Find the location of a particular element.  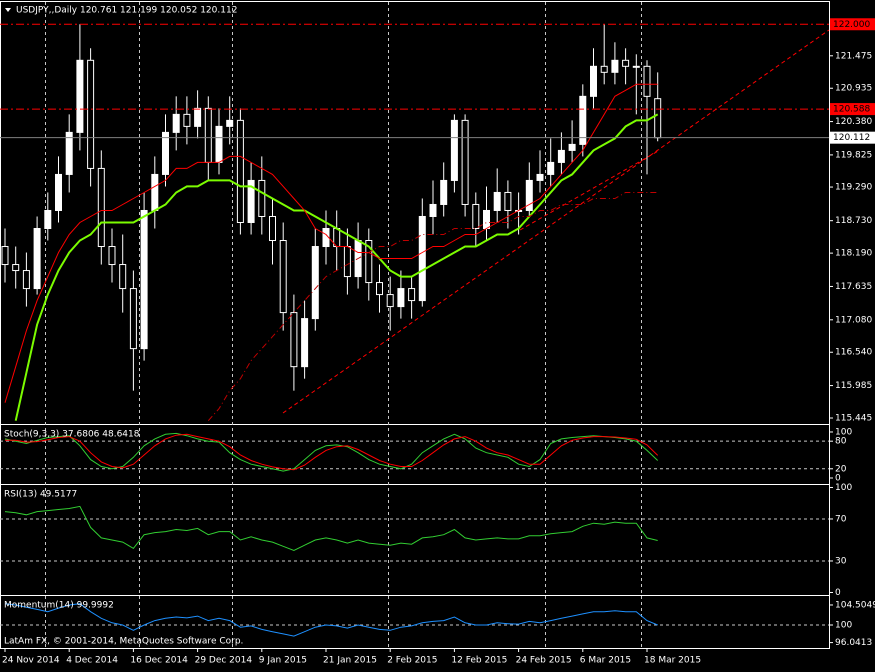

x-tick-label: 21 Jan 2015 is located at coordinates (350, 661).